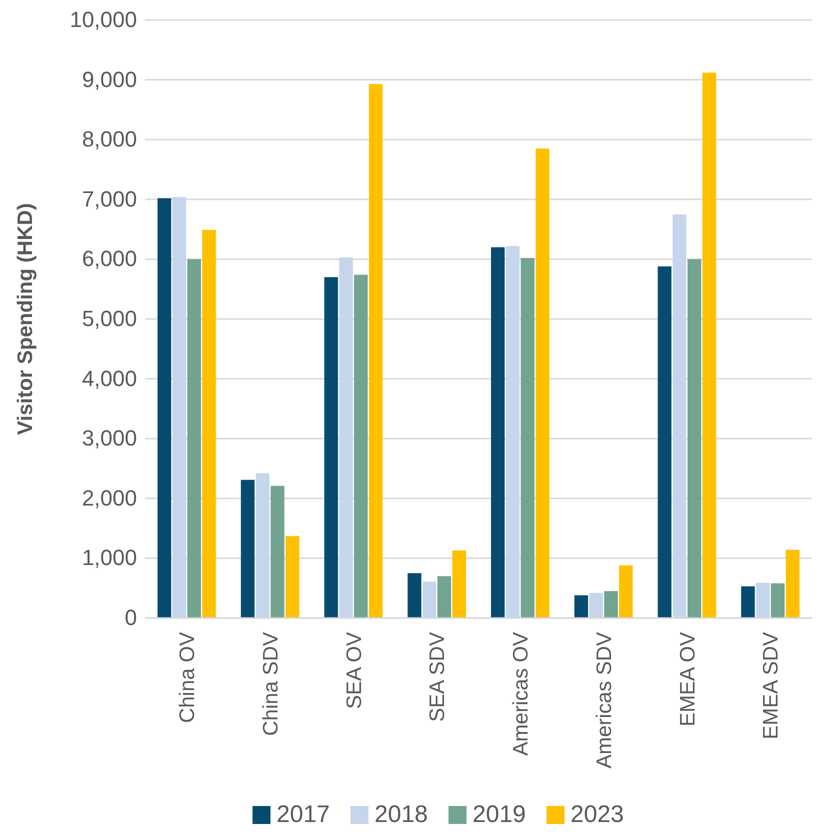 The width and height of the screenshot is (817, 835). I want to click on x-tick-label: EMEA SDV, so click(771, 686).